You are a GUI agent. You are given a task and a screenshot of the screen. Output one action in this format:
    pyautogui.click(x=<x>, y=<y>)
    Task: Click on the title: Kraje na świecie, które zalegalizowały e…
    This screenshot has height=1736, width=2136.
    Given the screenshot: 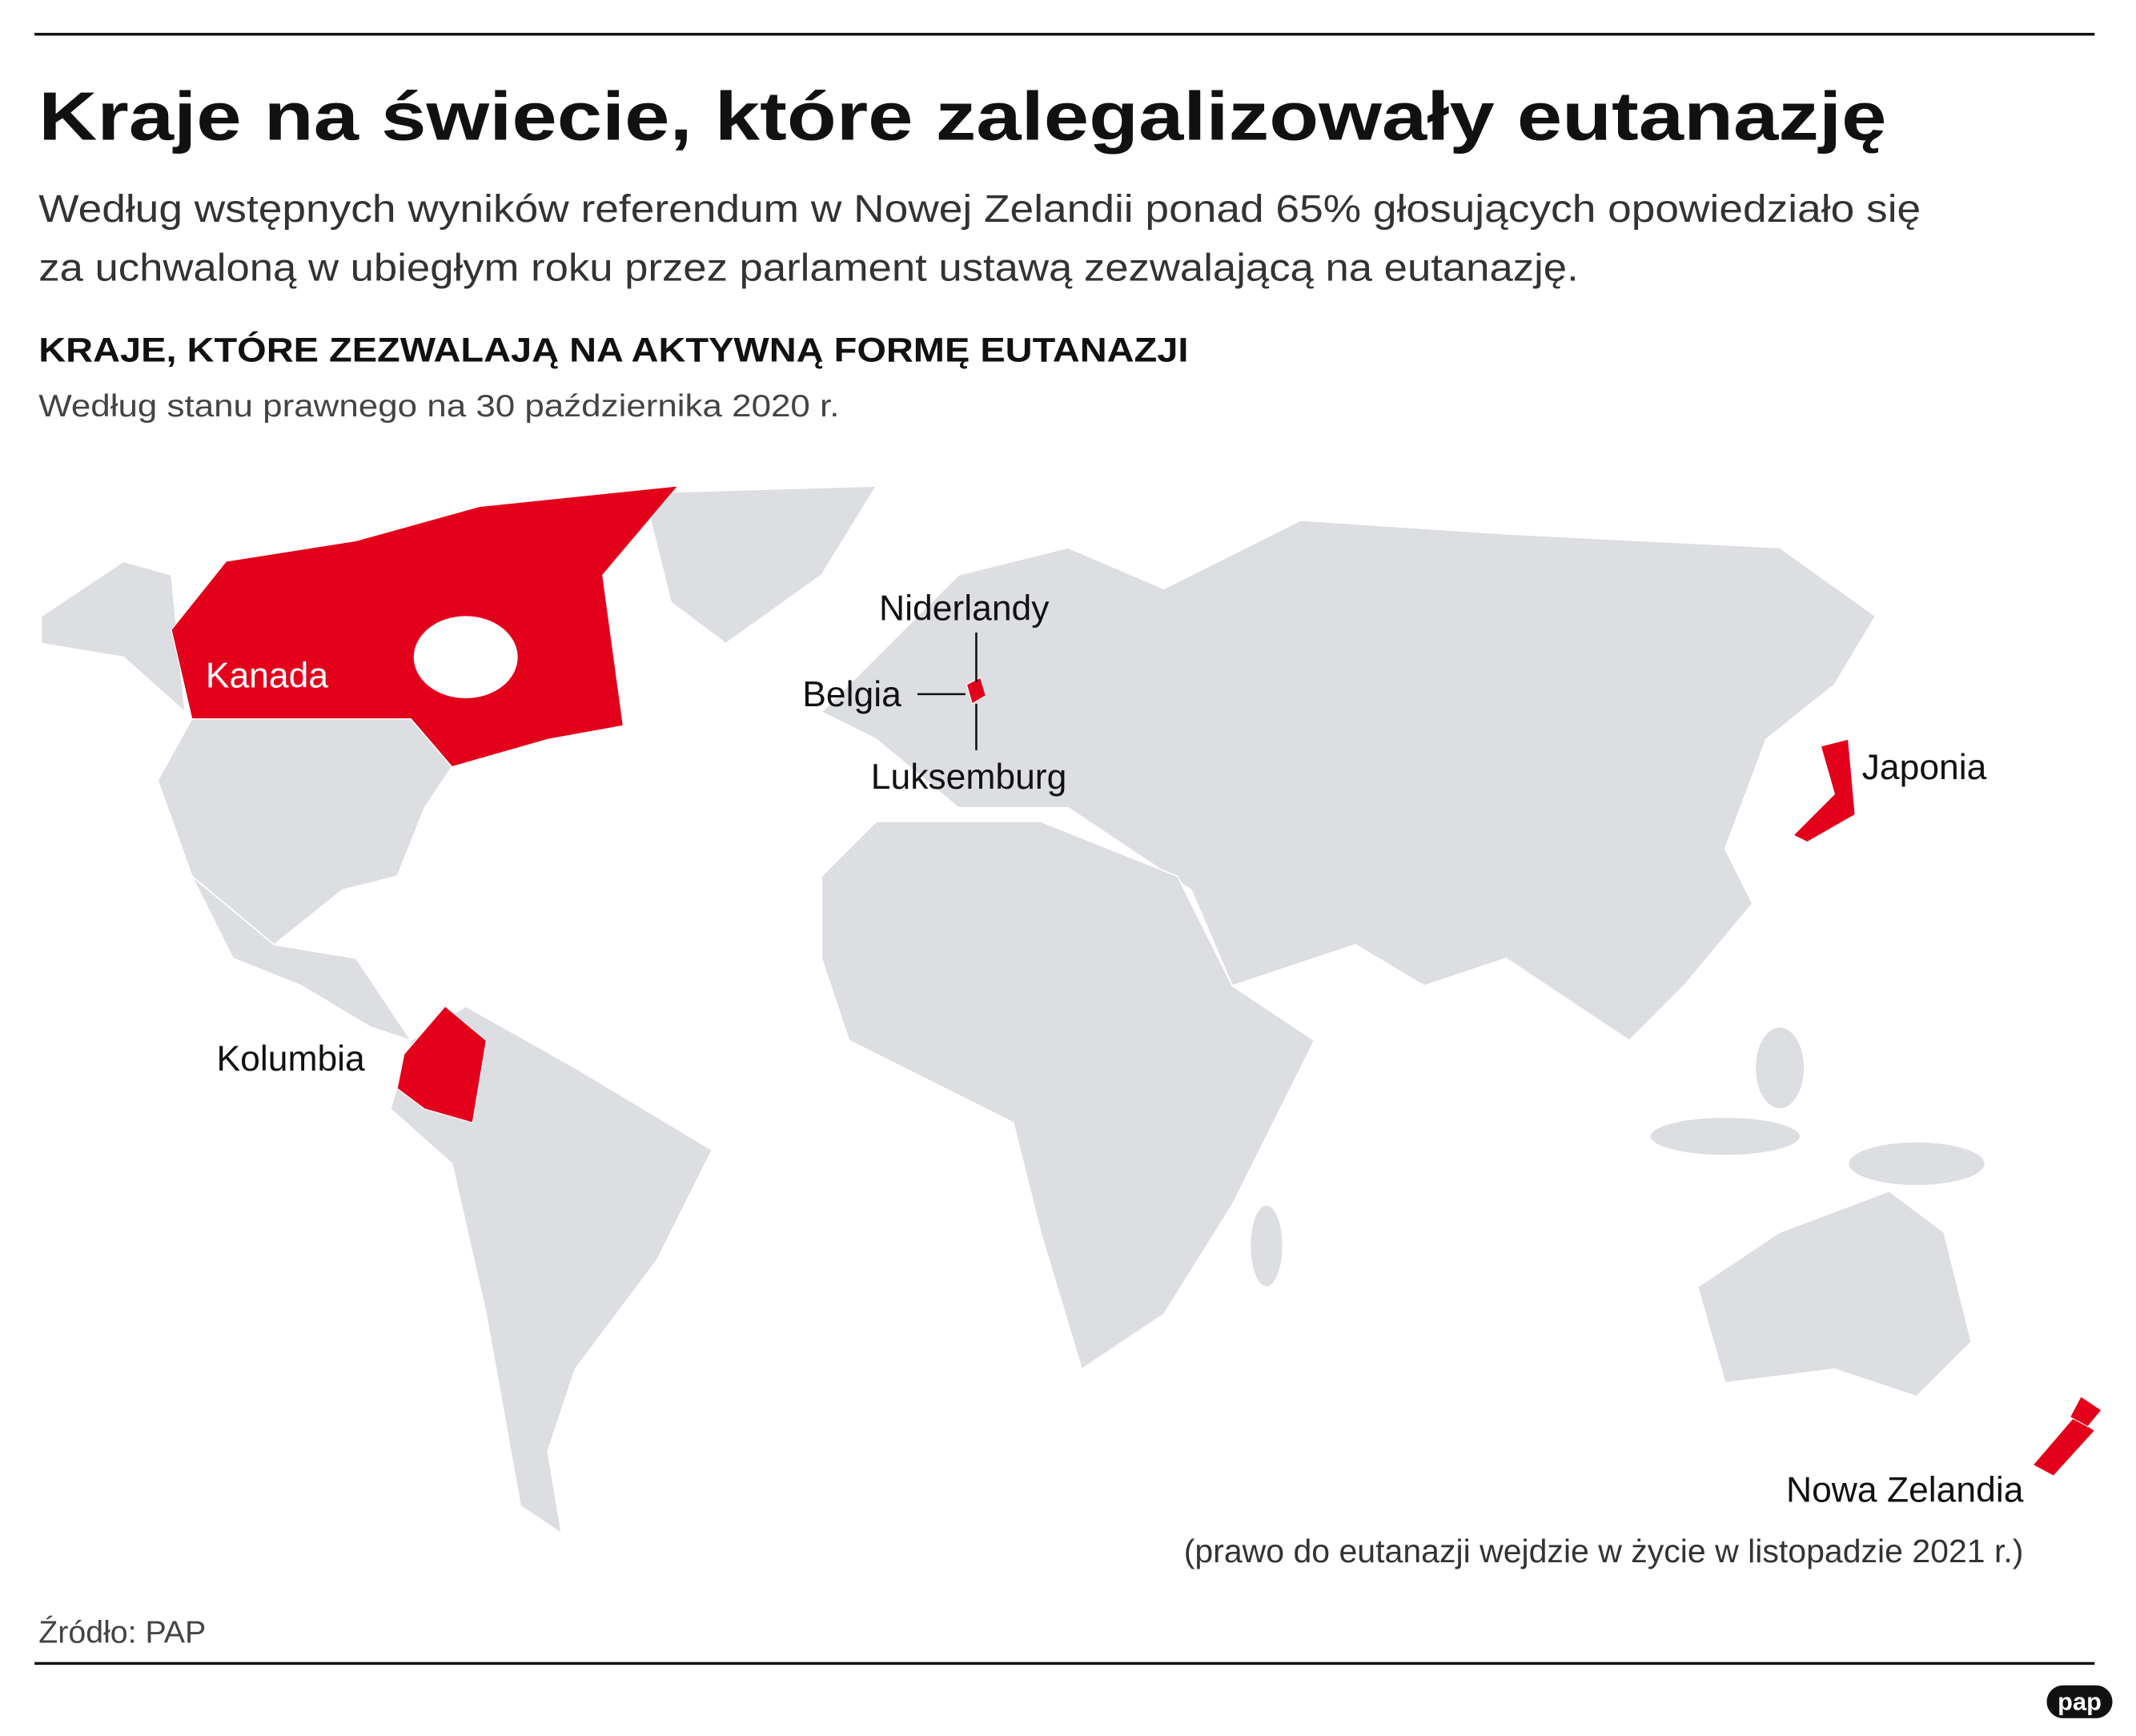 What is the action you would take?
    pyautogui.click(x=962, y=116)
    